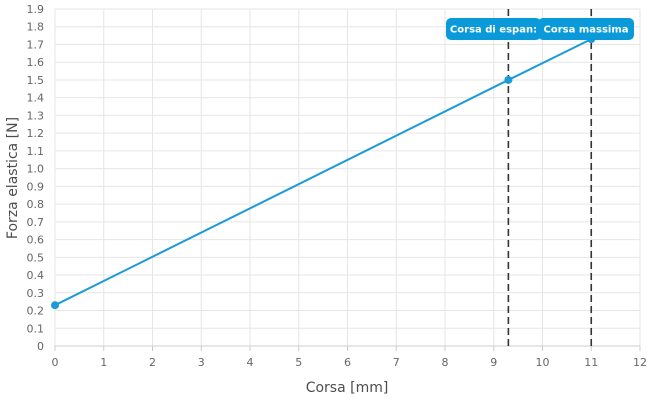 The height and width of the screenshot is (400, 650). I want to click on x-tick-label: 6, so click(347, 362).